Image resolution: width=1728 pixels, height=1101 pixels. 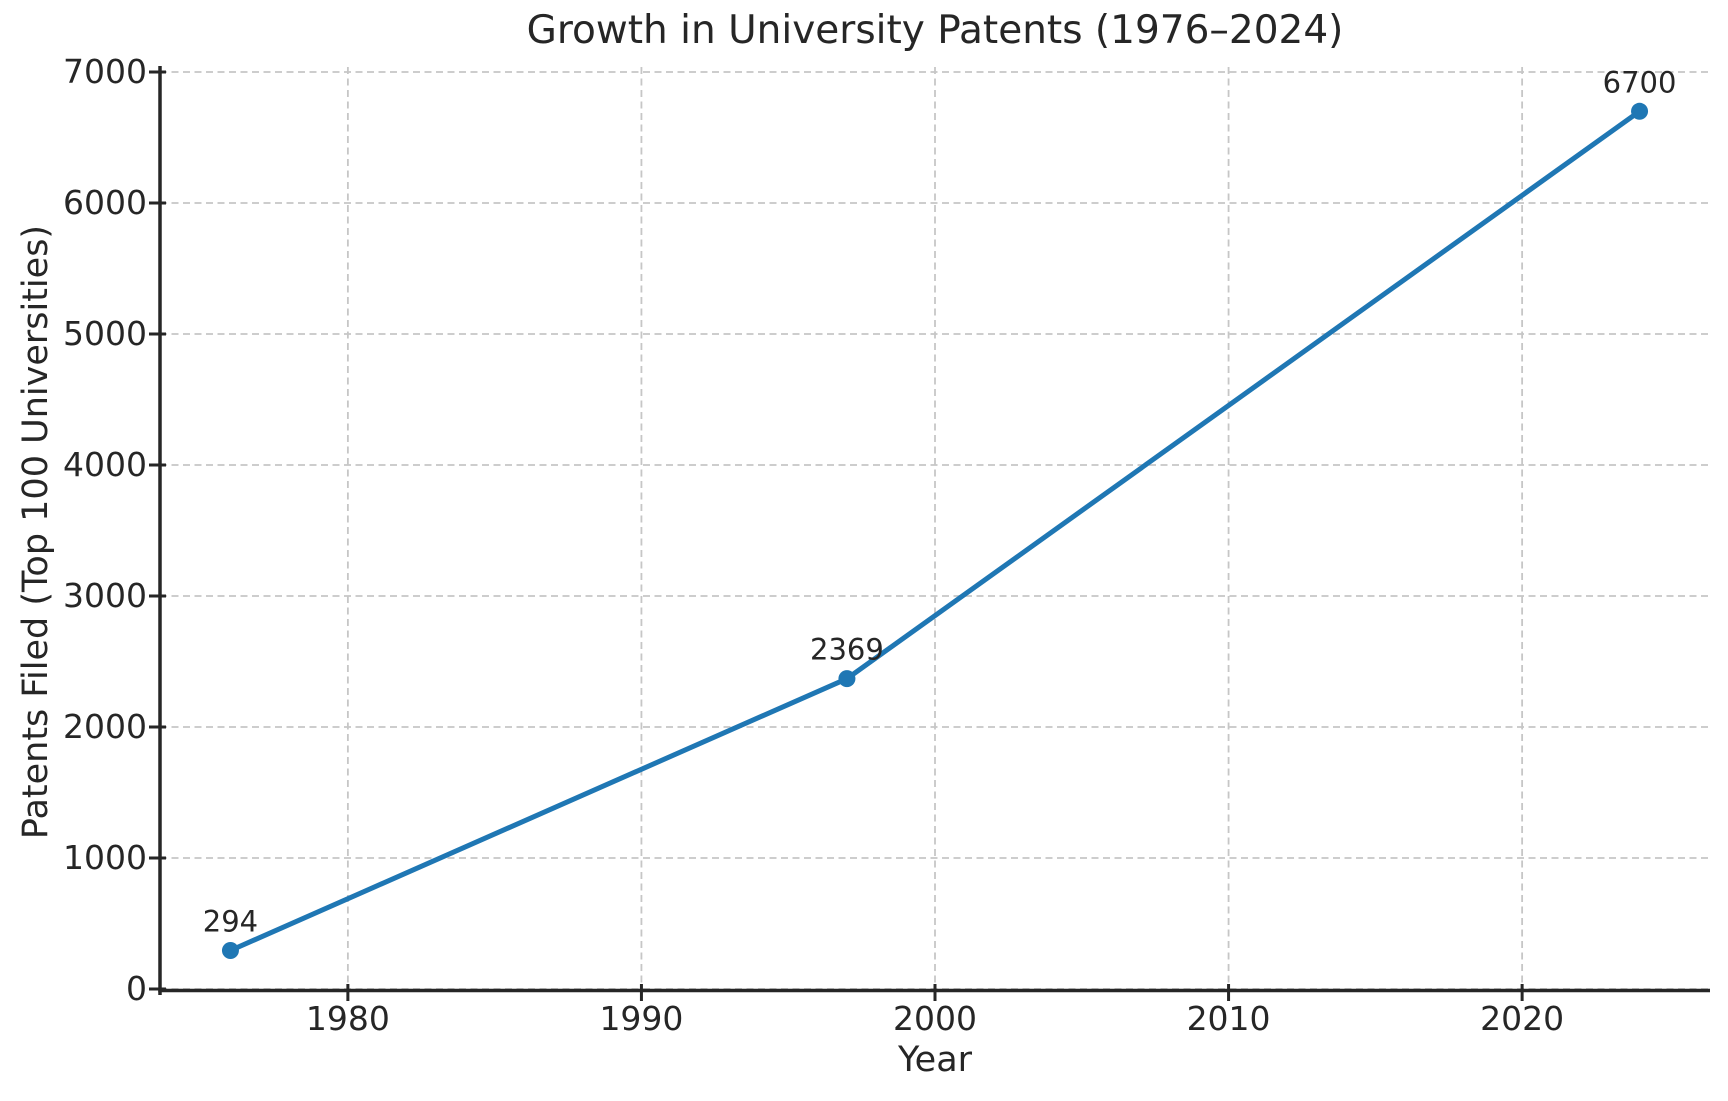 I want to click on y-tick-label: 6000, so click(x=105, y=202).